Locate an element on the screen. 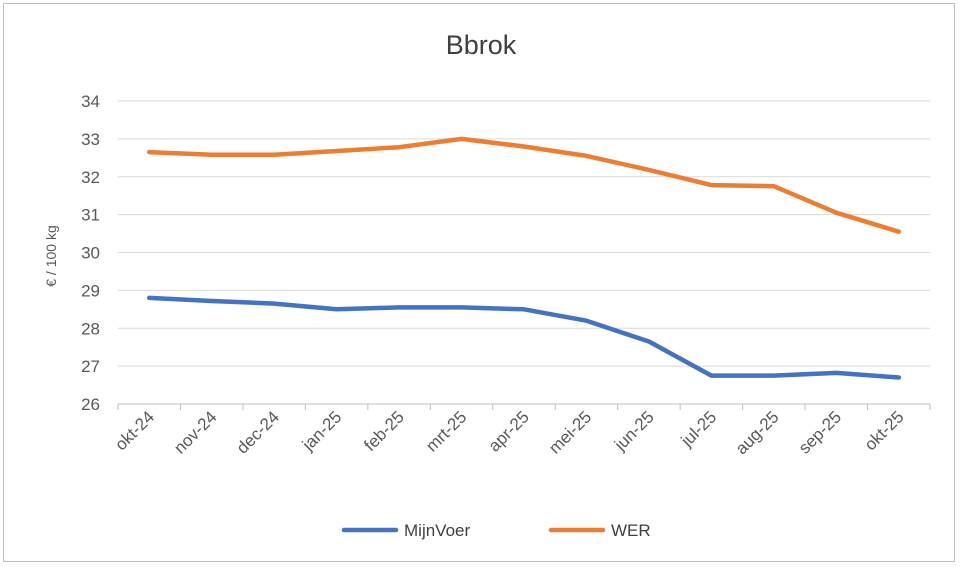 The width and height of the screenshot is (960, 567). x-tick-label: feb-25 is located at coordinates (384, 431).